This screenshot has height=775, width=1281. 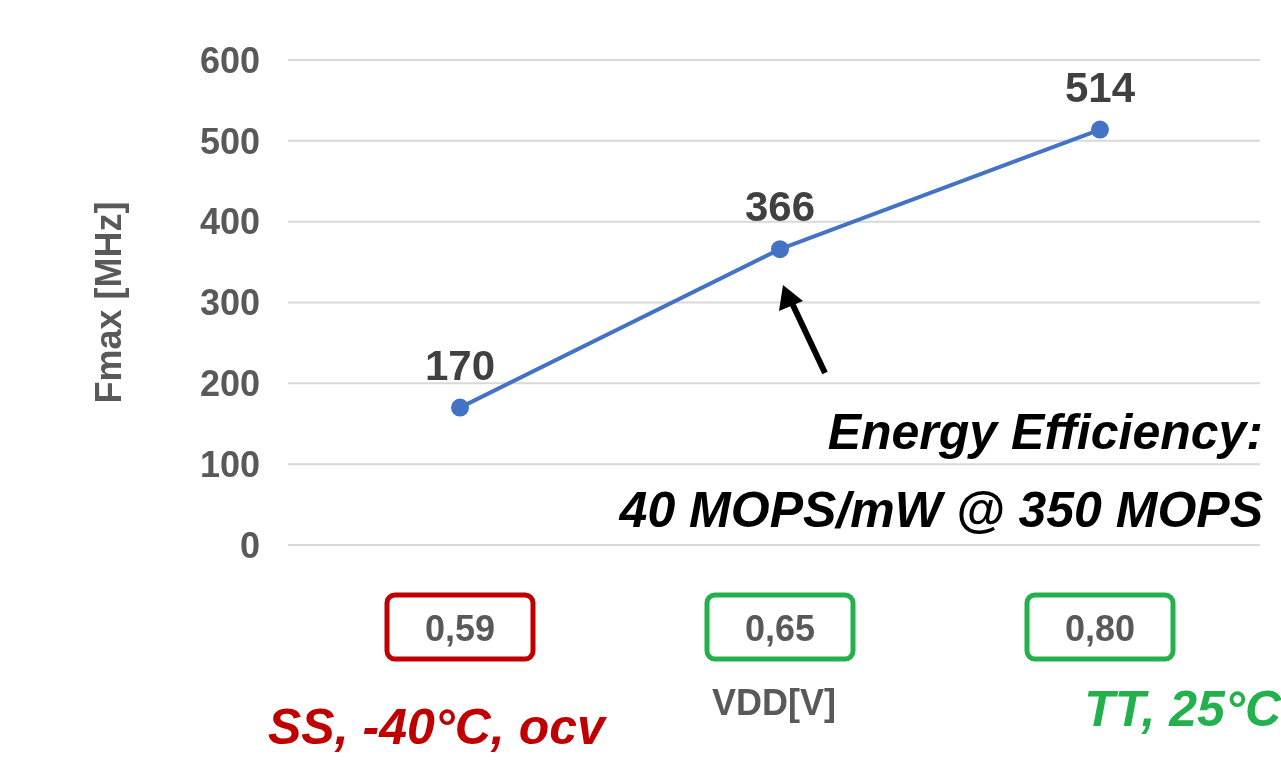 I want to click on data-label: 170, so click(x=460, y=365).